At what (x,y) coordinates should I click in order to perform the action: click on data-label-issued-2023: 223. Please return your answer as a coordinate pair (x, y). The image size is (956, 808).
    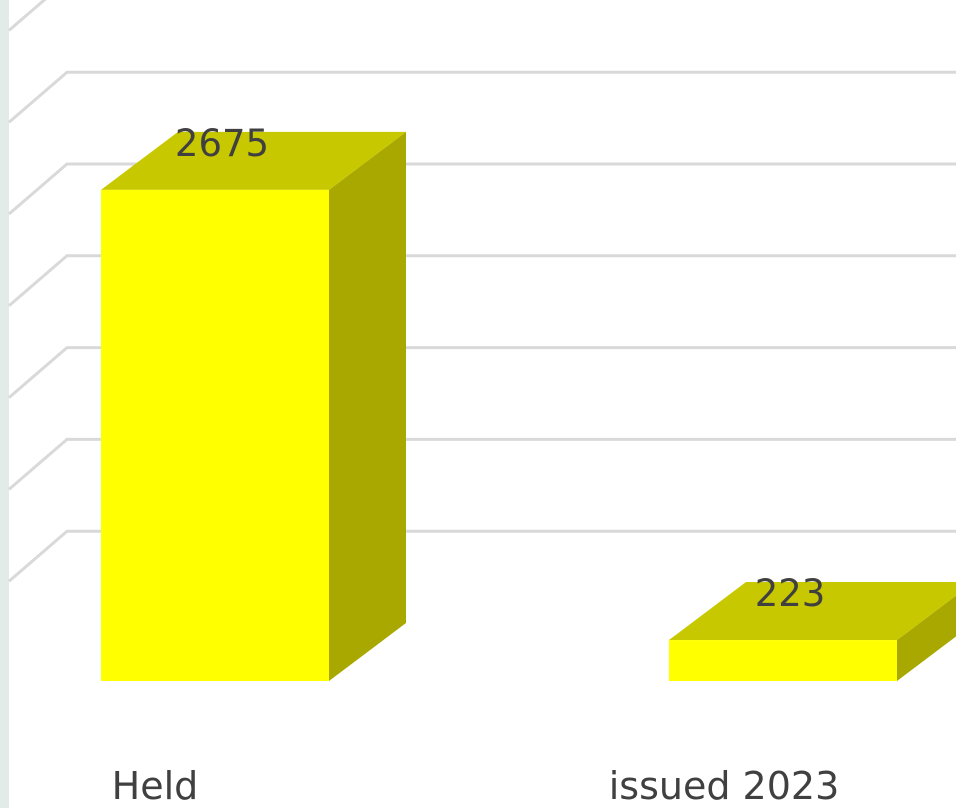
    Looking at the image, I should click on (790, 593).